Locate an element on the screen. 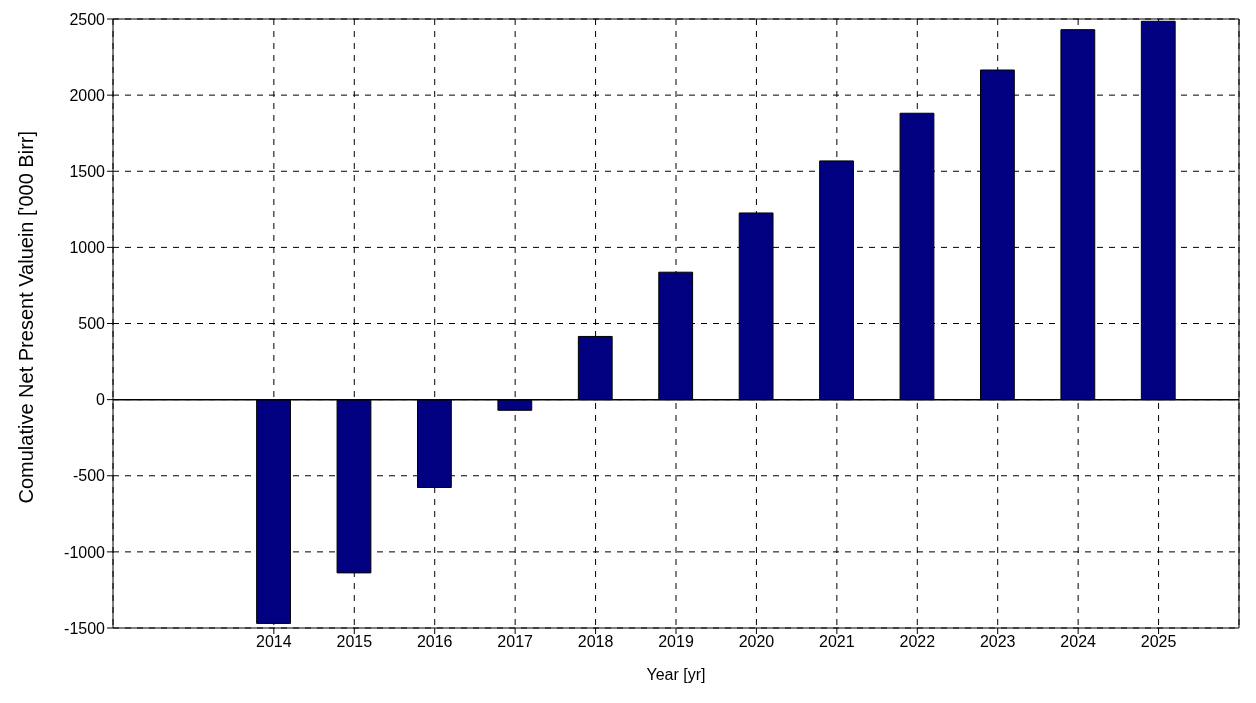  x-tick-label: 2019 is located at coordinates (676, 642).